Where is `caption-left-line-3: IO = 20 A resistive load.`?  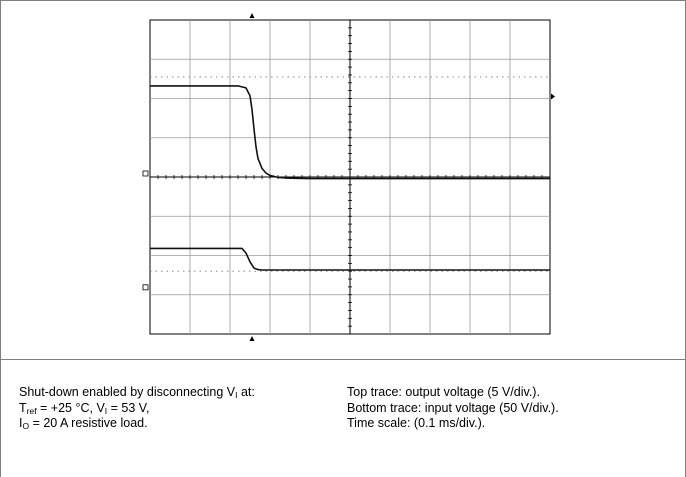
caption-left-line-3: IO = 20 A resistive load. is located at coordinates (83, 423).